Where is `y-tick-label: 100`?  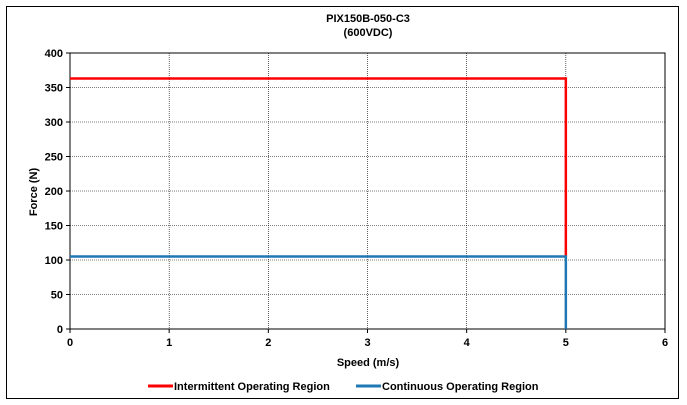 y-tick-label: 100 is located at coordinates (54, 261).